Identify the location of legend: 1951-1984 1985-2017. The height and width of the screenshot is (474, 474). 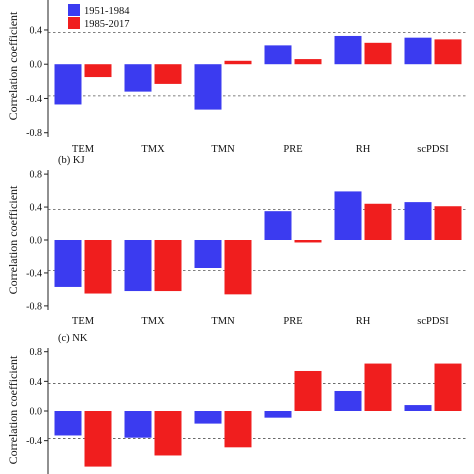
(99, 17).